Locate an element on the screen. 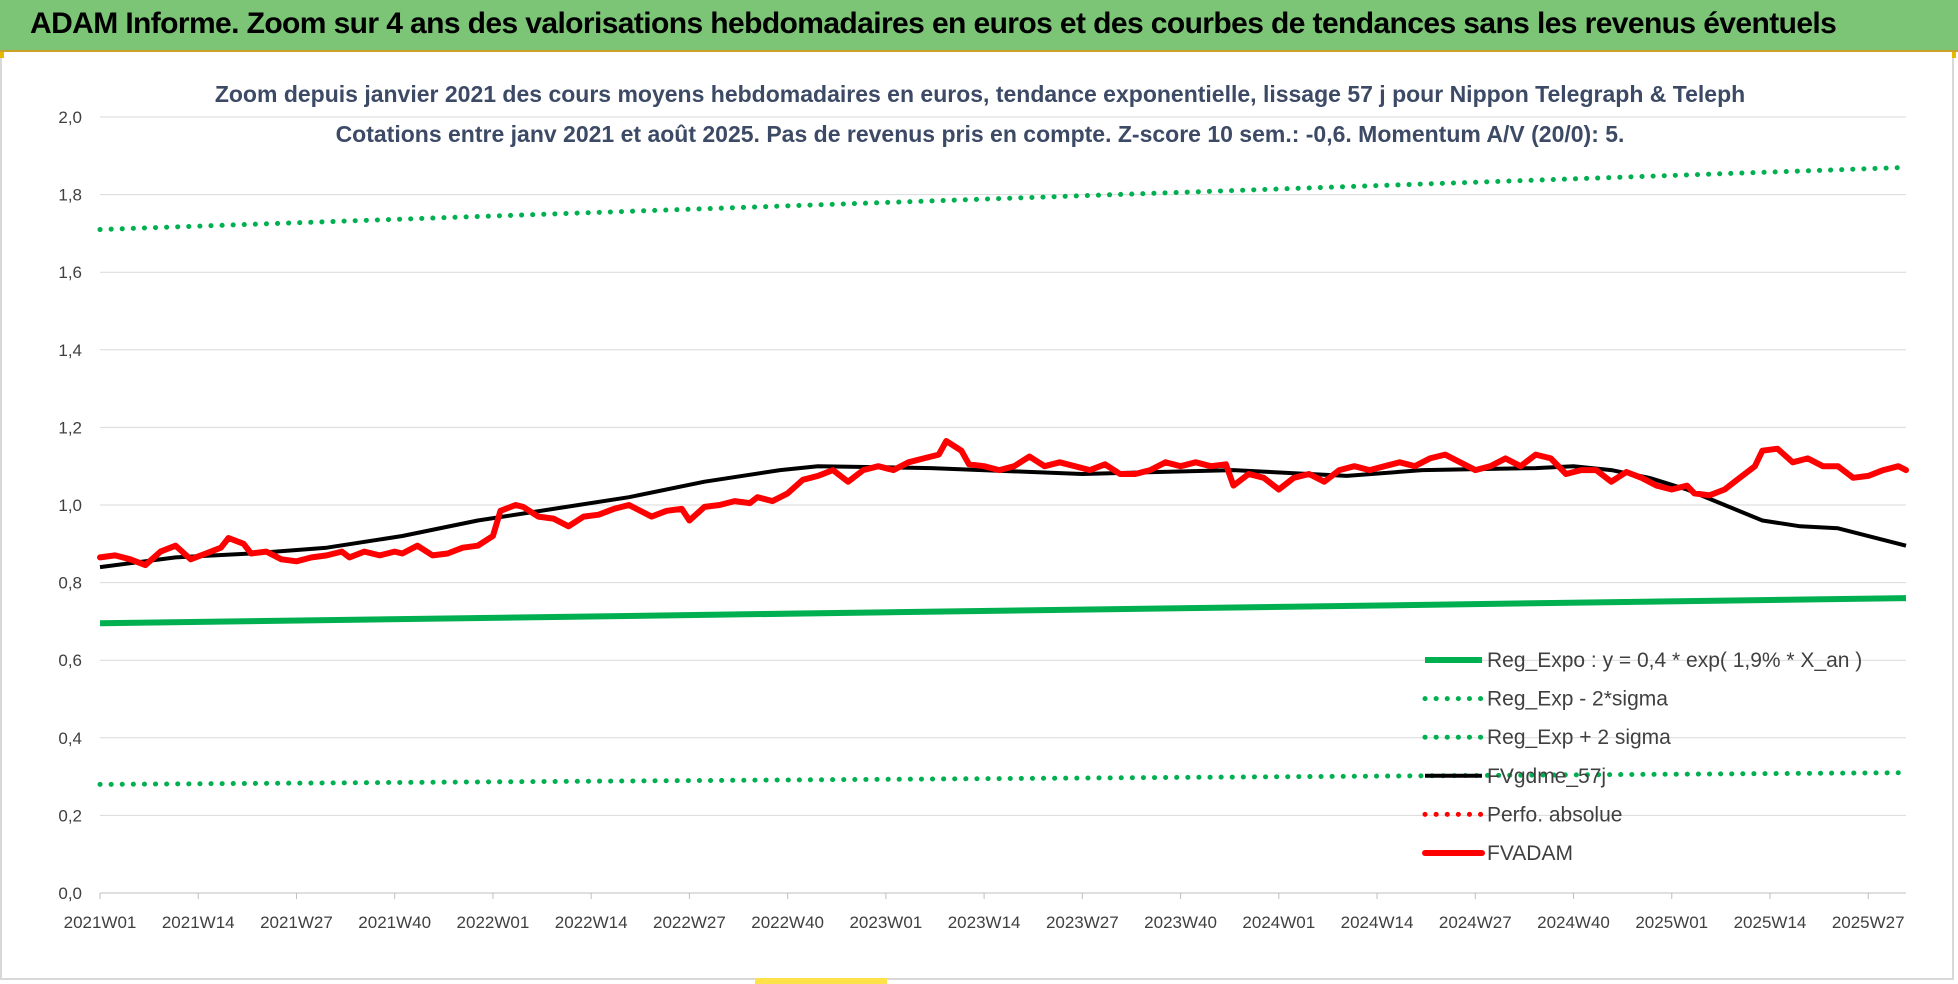 The width and height of the screenshot is (1958, 984). y-tick-label: 1,4 is located at coordinates (70, 350).